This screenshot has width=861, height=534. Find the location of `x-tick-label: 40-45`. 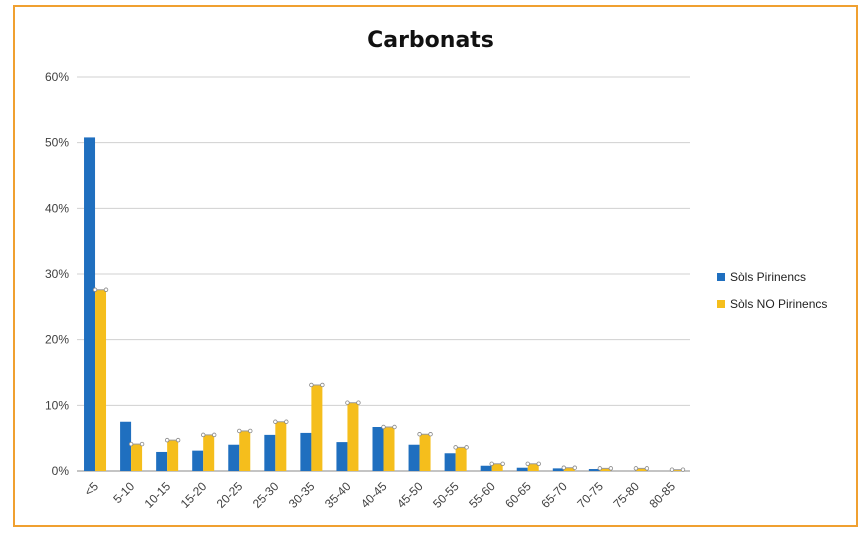

x-tick-label: 40-45 is located at coordinates (374, 495).